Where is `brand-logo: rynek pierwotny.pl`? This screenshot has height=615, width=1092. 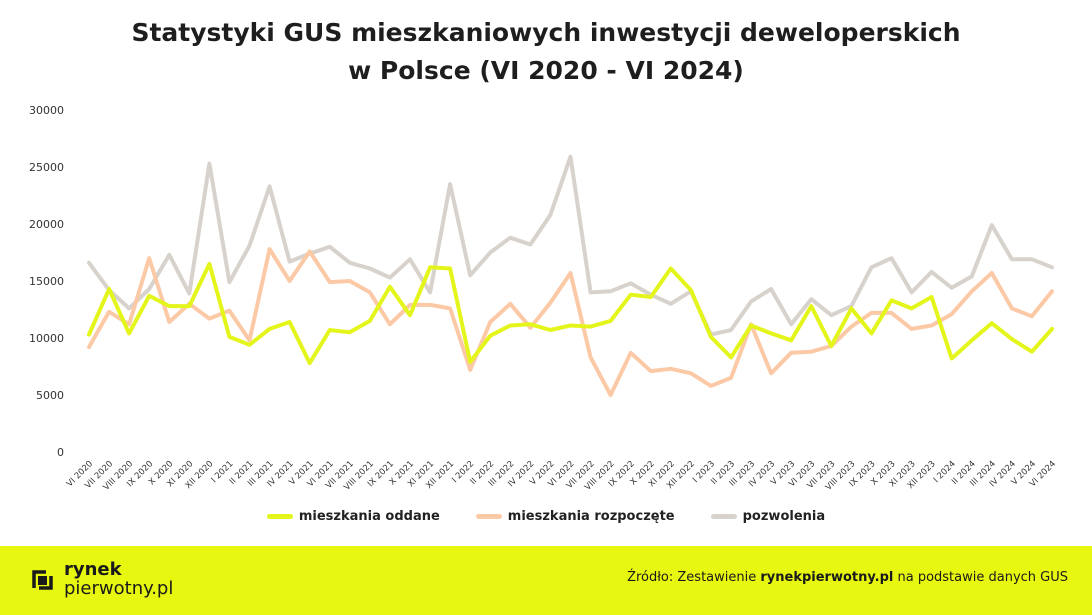
brand-logo: rynek pierwotny.pl is located at coordinates (101, 579).